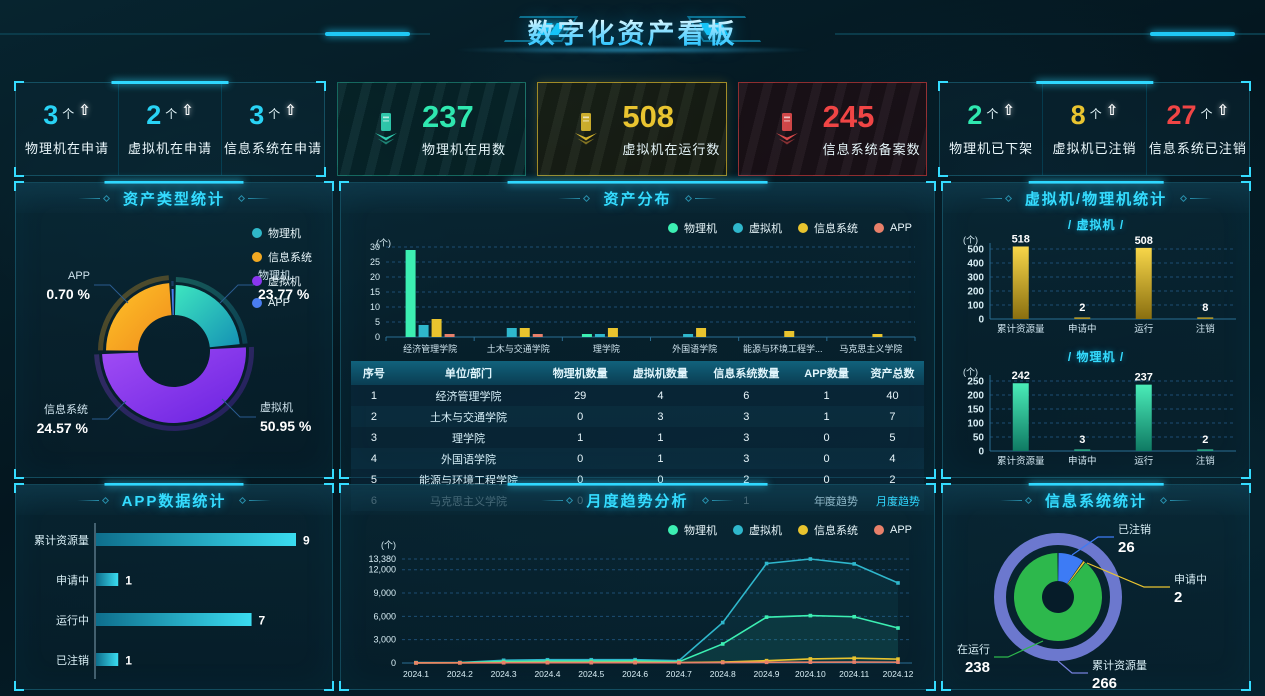 The height and width of the screenshot is (696, 1265). Describe the element at coordinates (898, 502) in the screenshot. I see `tab-monthly-trend: 月度趋势` at that location.